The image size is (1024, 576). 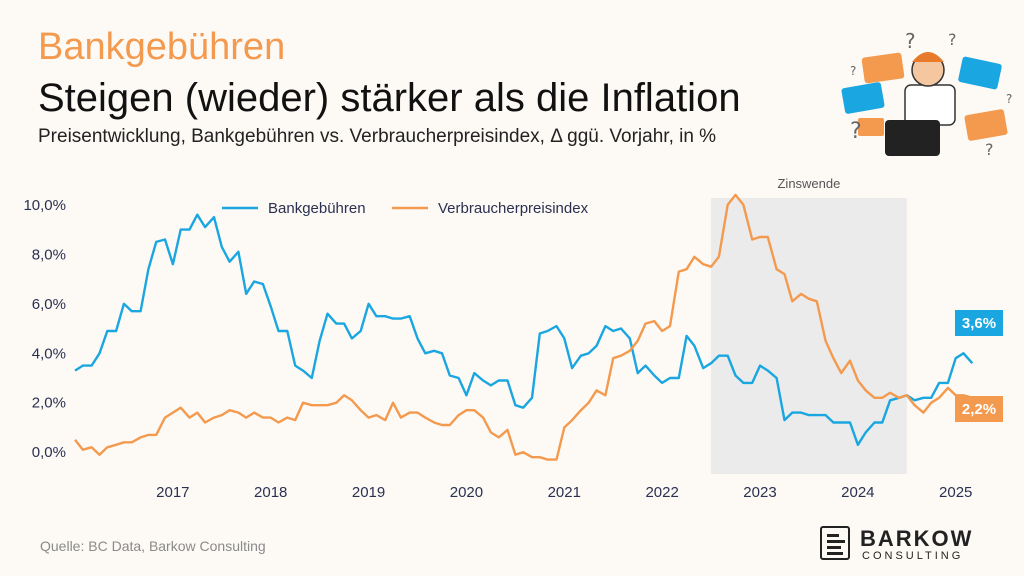 I want to click on end-labels: 3,6% 2,2%, so click(x=979, y=366).